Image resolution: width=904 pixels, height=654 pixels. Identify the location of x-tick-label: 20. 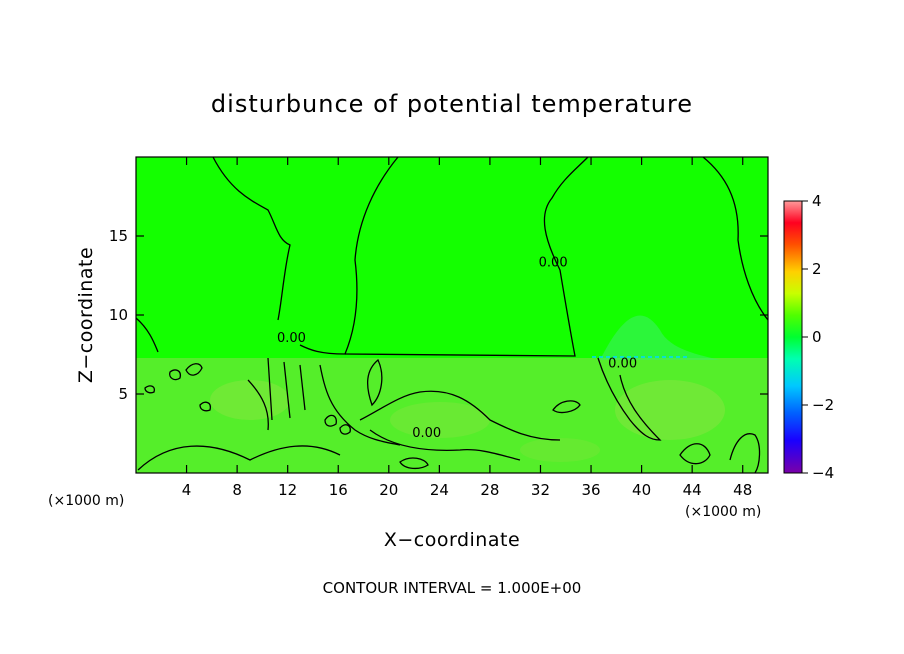
(388, 490).